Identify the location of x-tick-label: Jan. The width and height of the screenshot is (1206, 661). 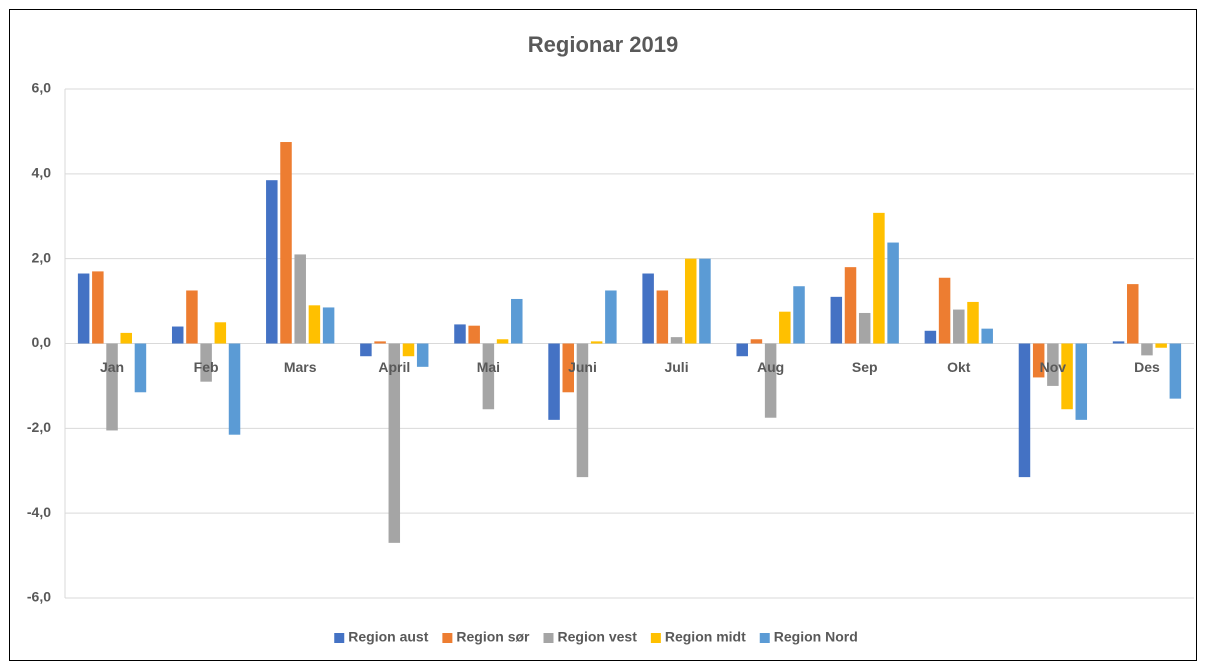
(112, 367).